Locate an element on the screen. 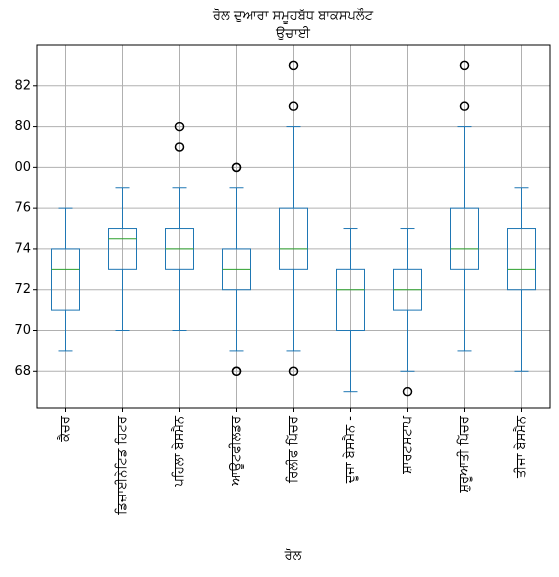  y-tick-label: 00 is located at coordinates (22, 167).